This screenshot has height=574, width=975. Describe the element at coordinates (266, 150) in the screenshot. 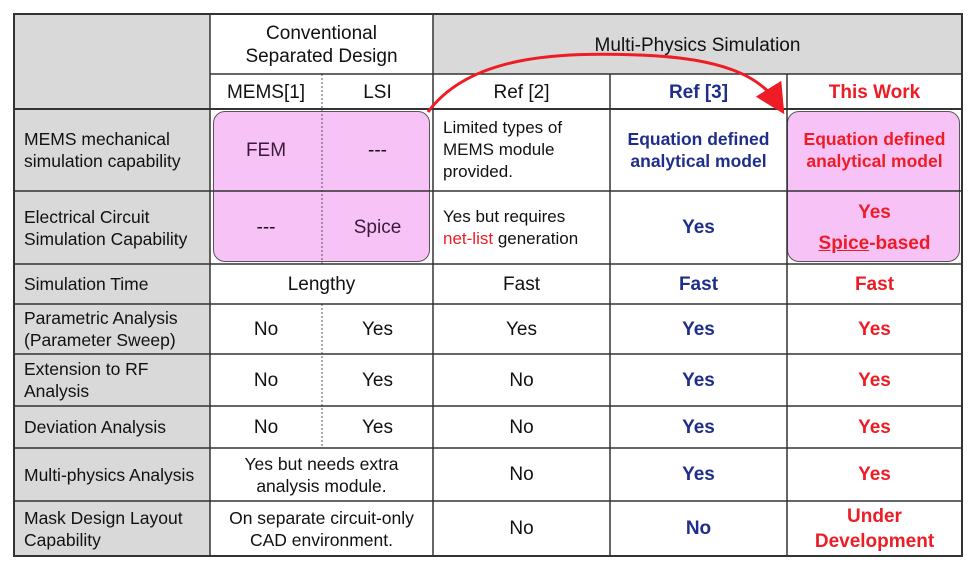

I see `cell-mems-fem: FEM` at that location.